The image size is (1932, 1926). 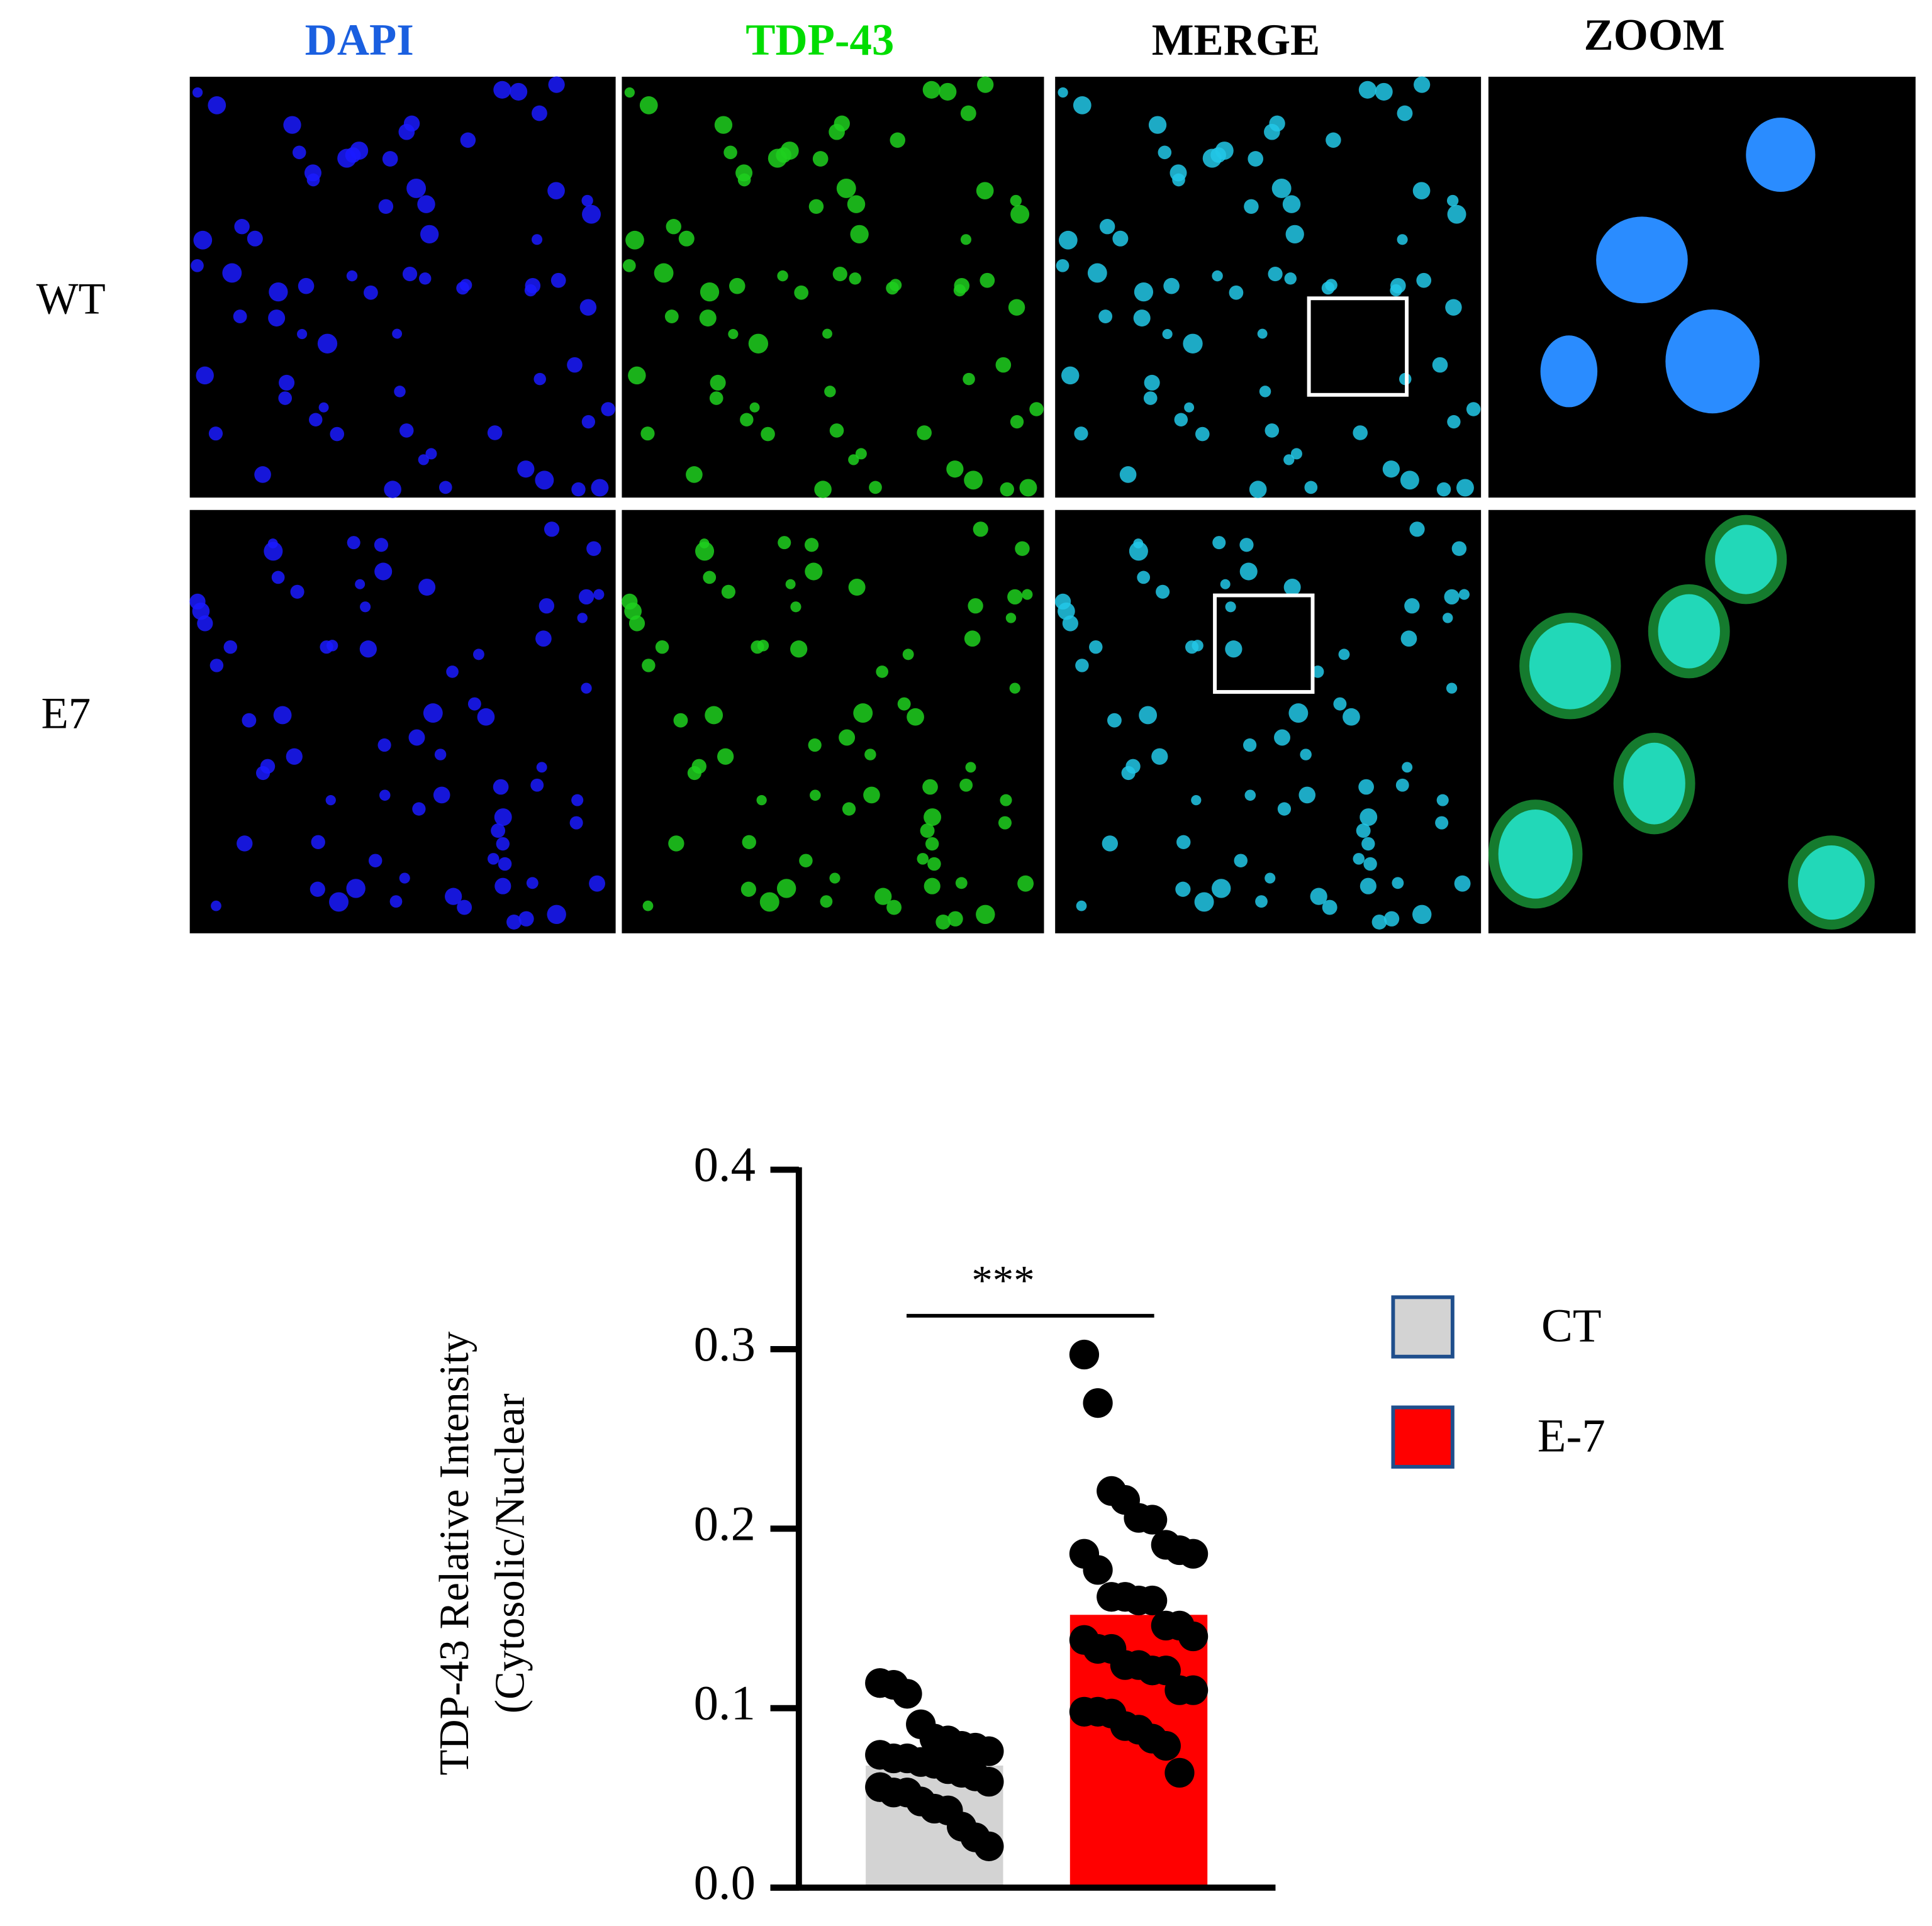 What do you see at coordinates (510, 1553) in the screenshot?
I see `y-axis-label: (Cytosolic/Nuclear` at bounding box center [510, 1553].